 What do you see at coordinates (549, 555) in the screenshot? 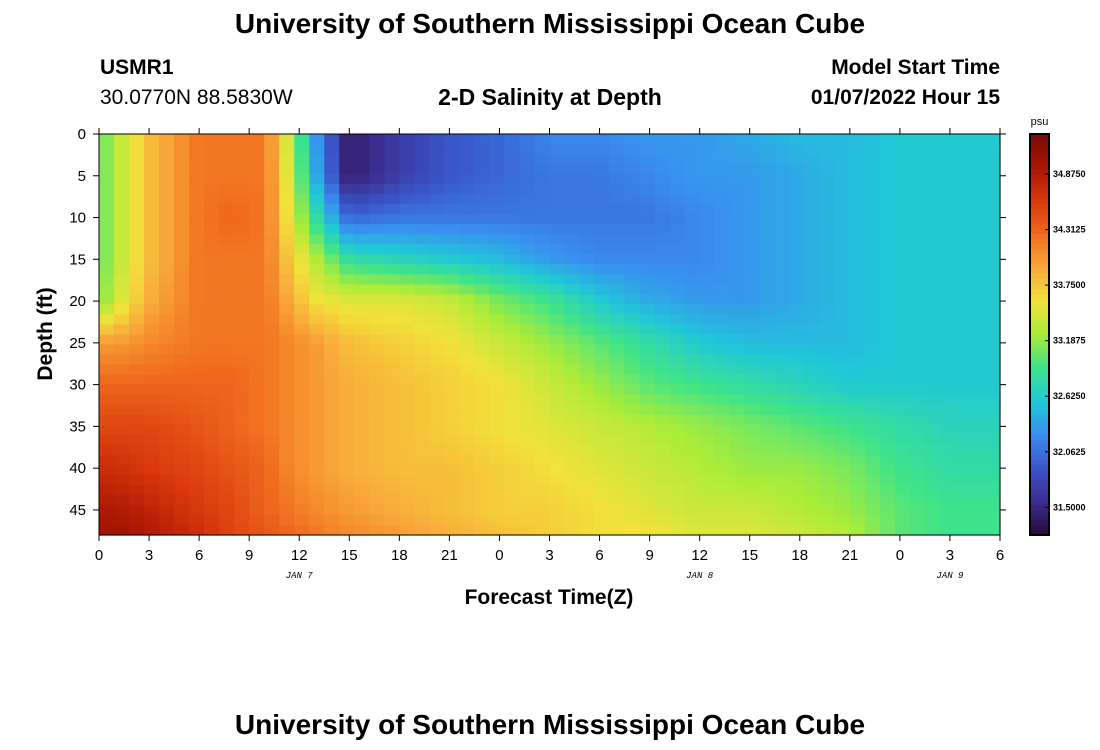
I see `x-tick-label: 3` at bounding box center [549, 555].